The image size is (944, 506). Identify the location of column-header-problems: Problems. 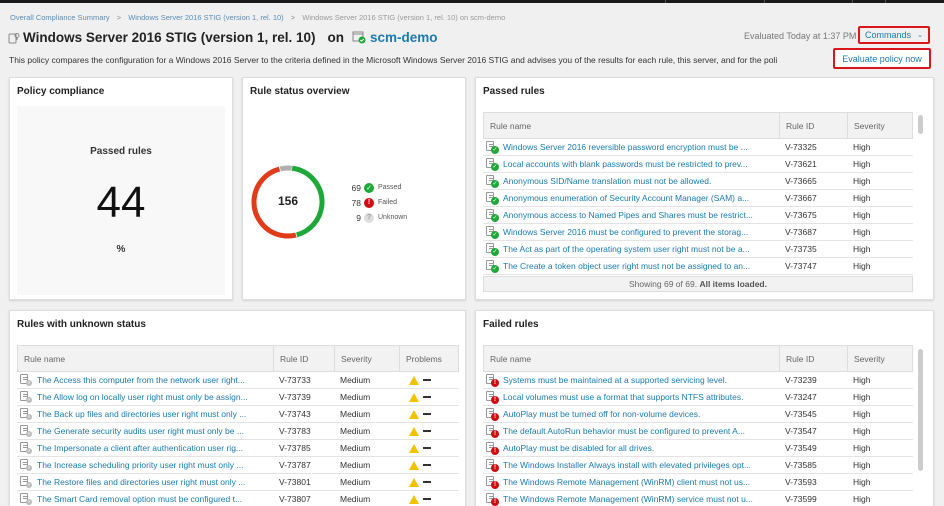
(424, 358).